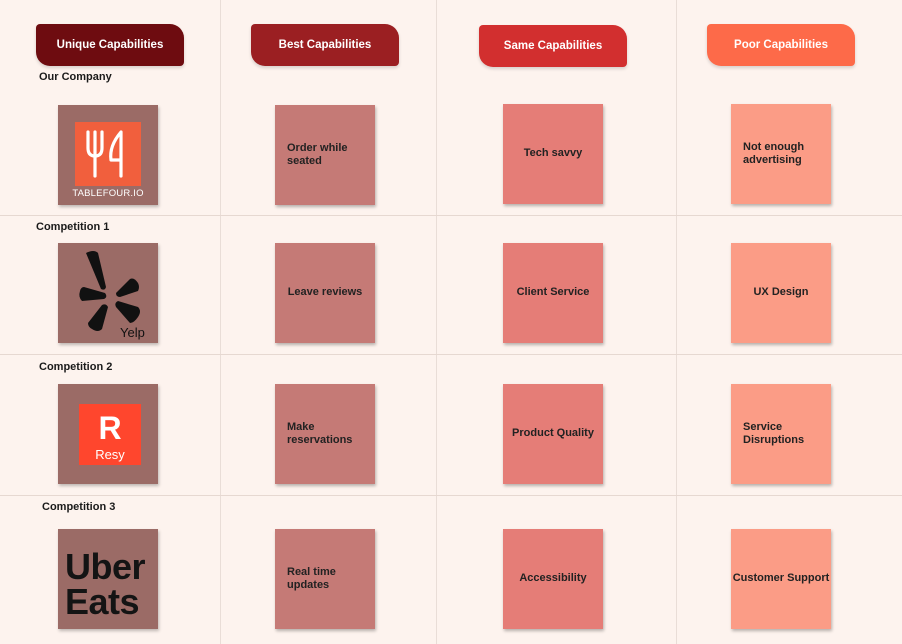 This screenshot has height=644, width=902. What do you see at coordinates (105, 566) in the screenshot?
I see `uber-wordmark: Uber` at bounding box center [105, 566].